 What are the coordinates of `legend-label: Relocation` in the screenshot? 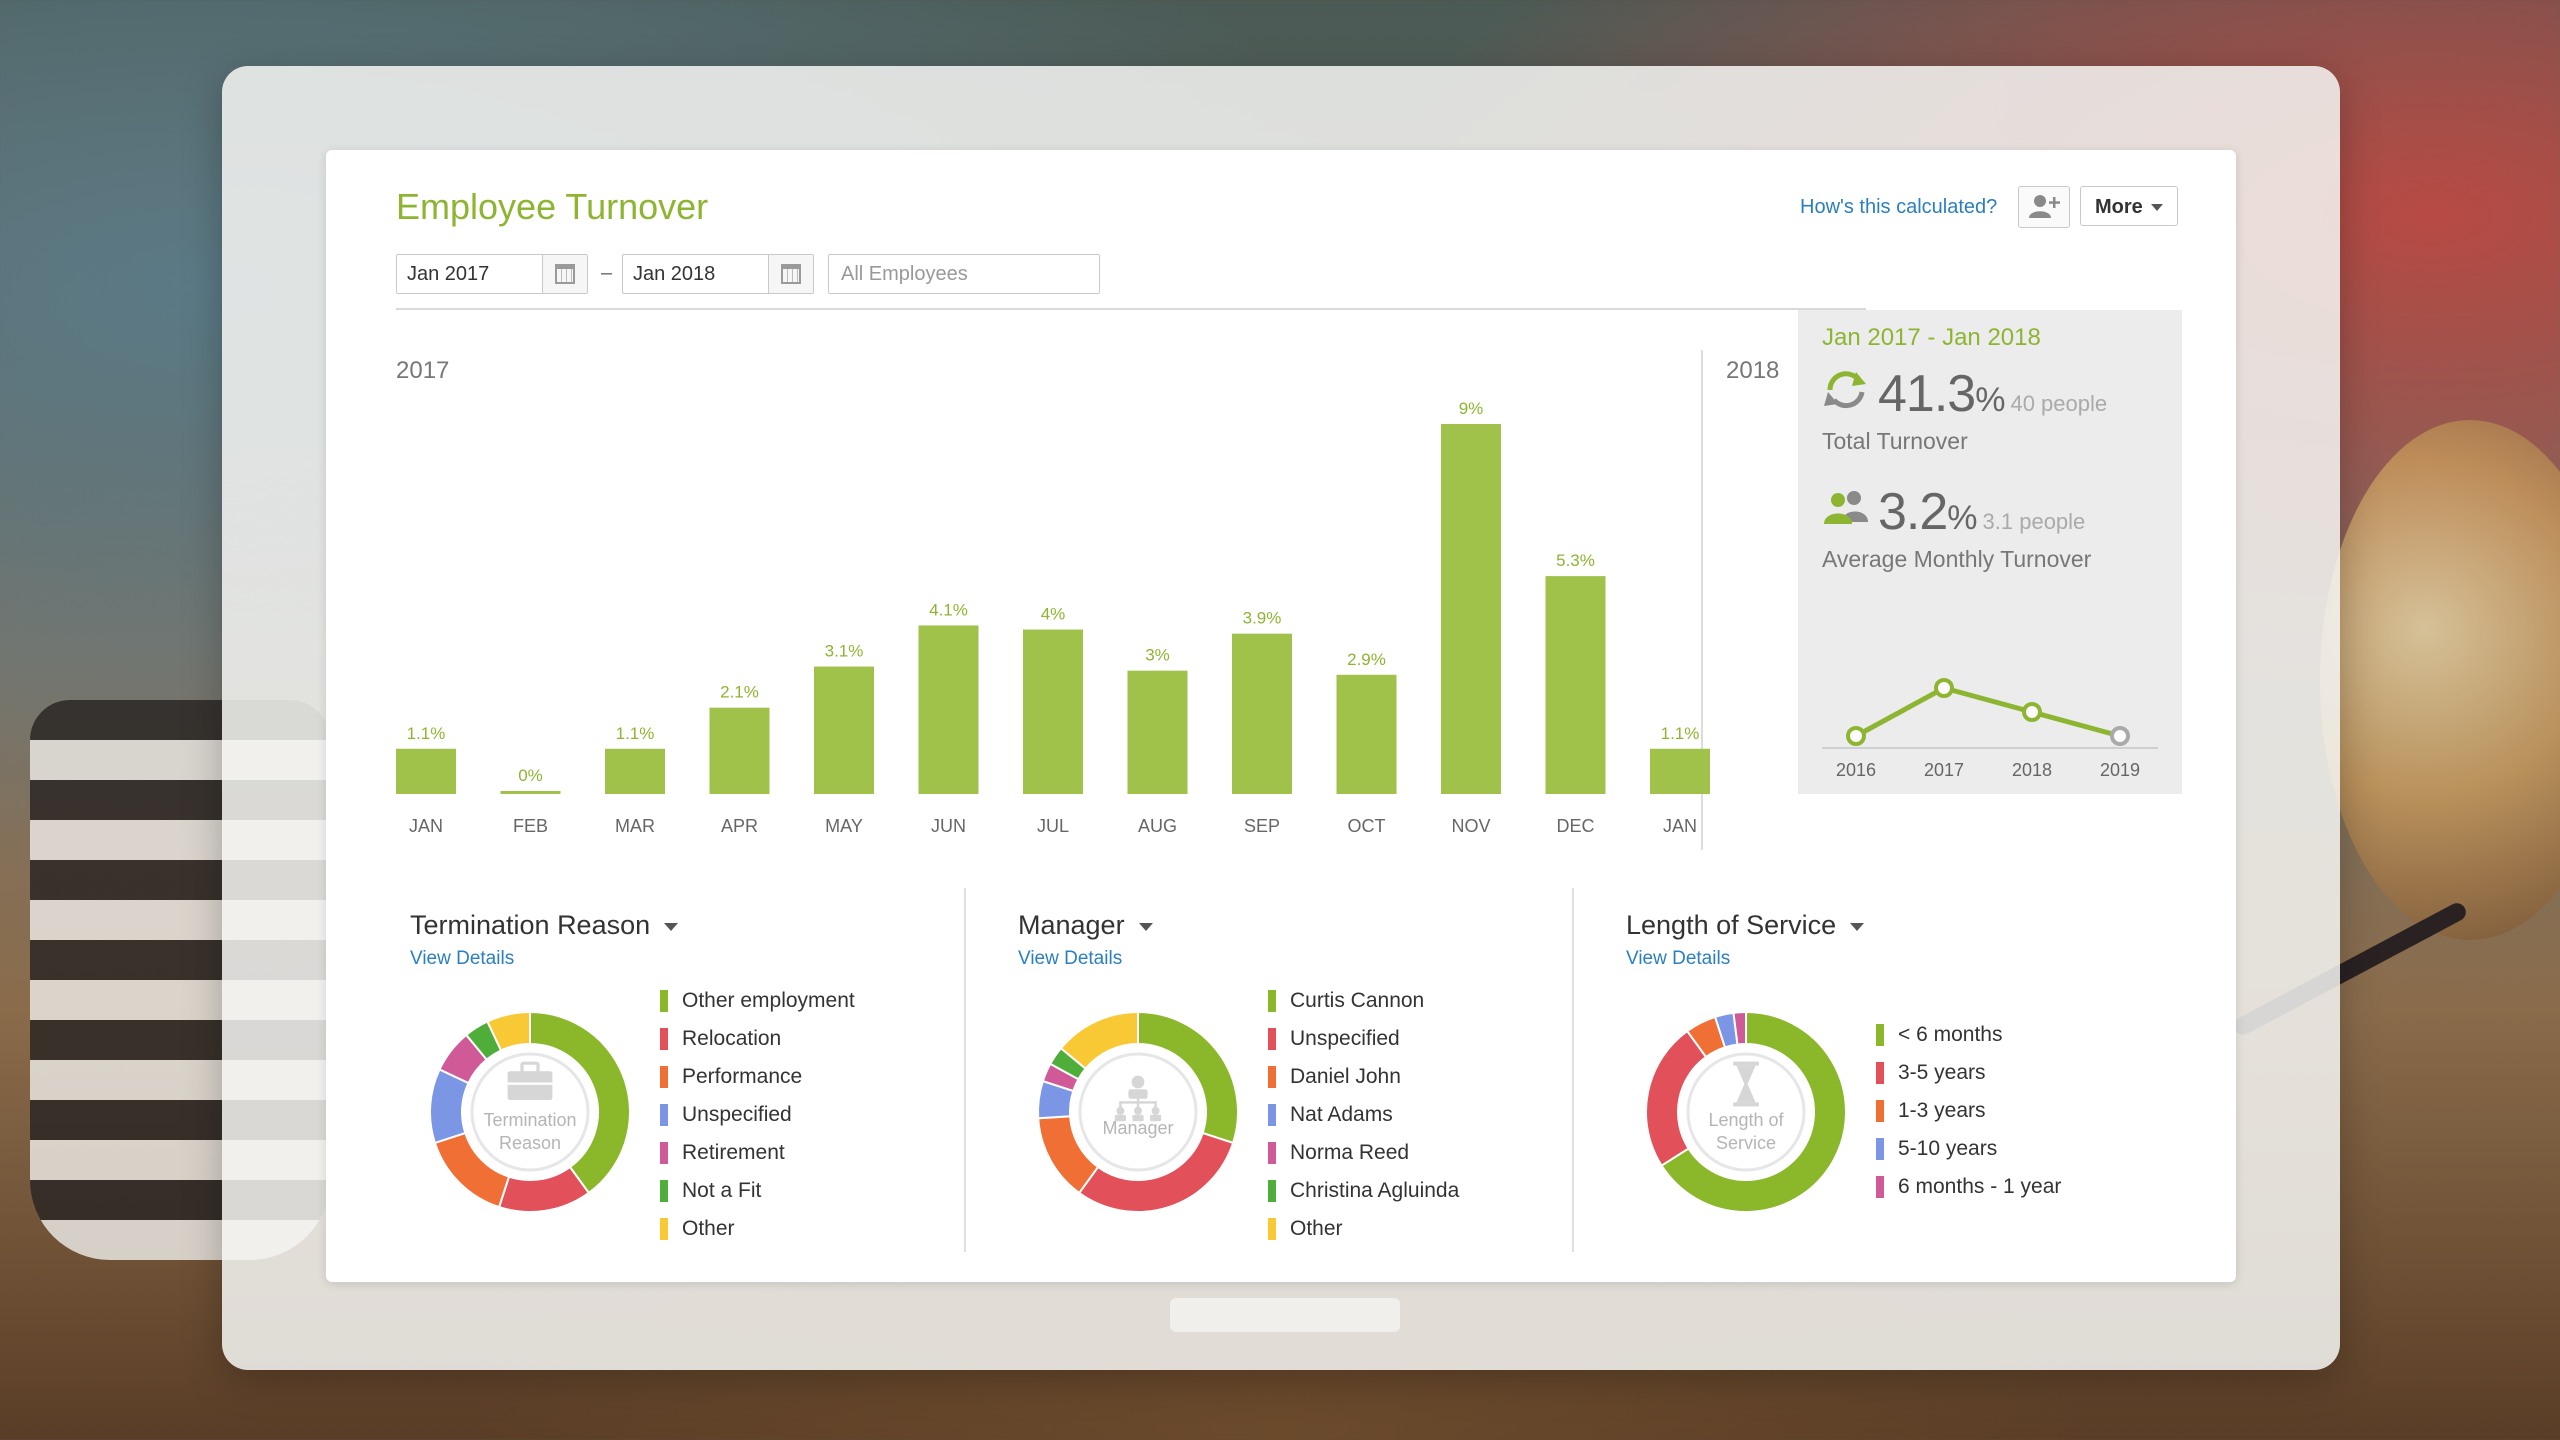 It's located at (732, 1038).